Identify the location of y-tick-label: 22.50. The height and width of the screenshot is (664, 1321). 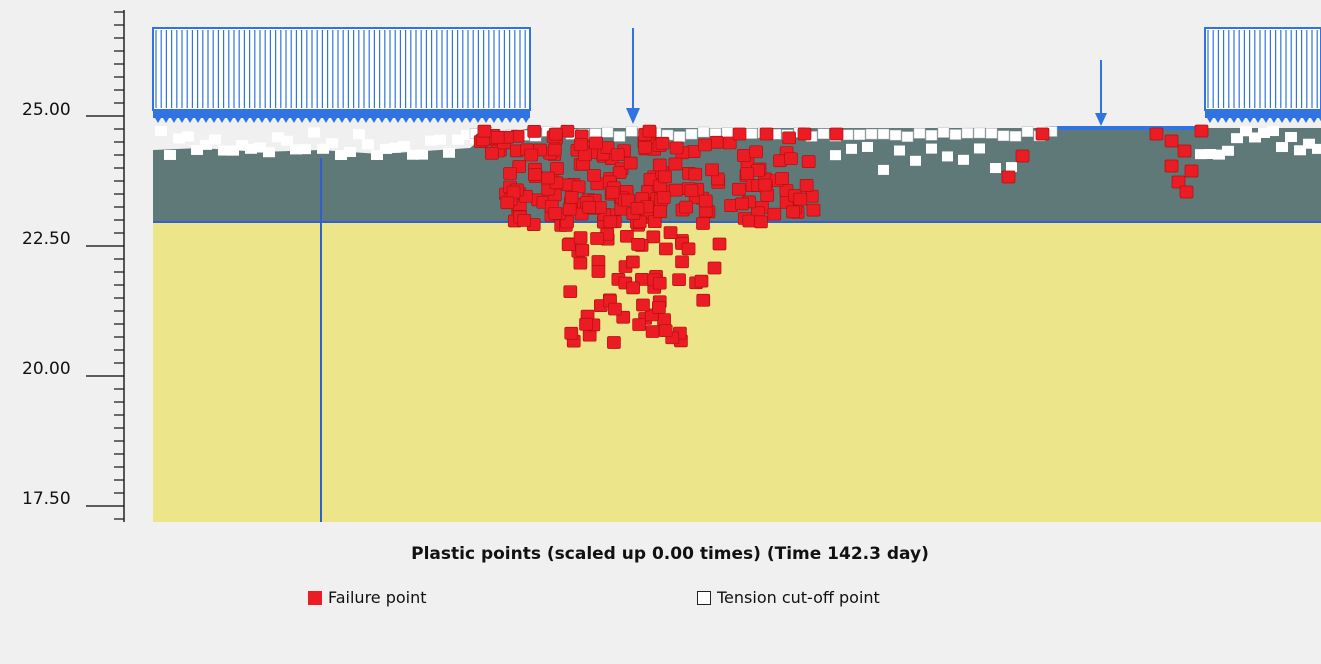
(46, 239).